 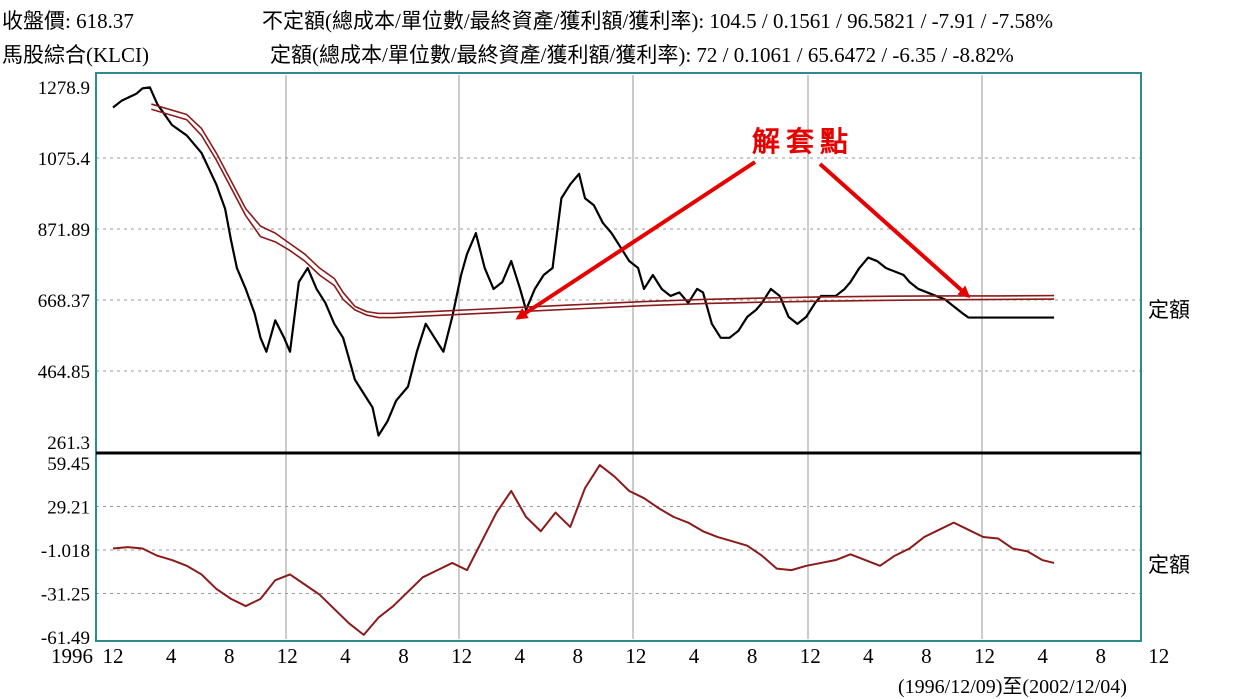 What do you see at coordinates (803, 141) in the screenshot?
I see `annotation-label: 解套點` at bounding box center [803, 141].